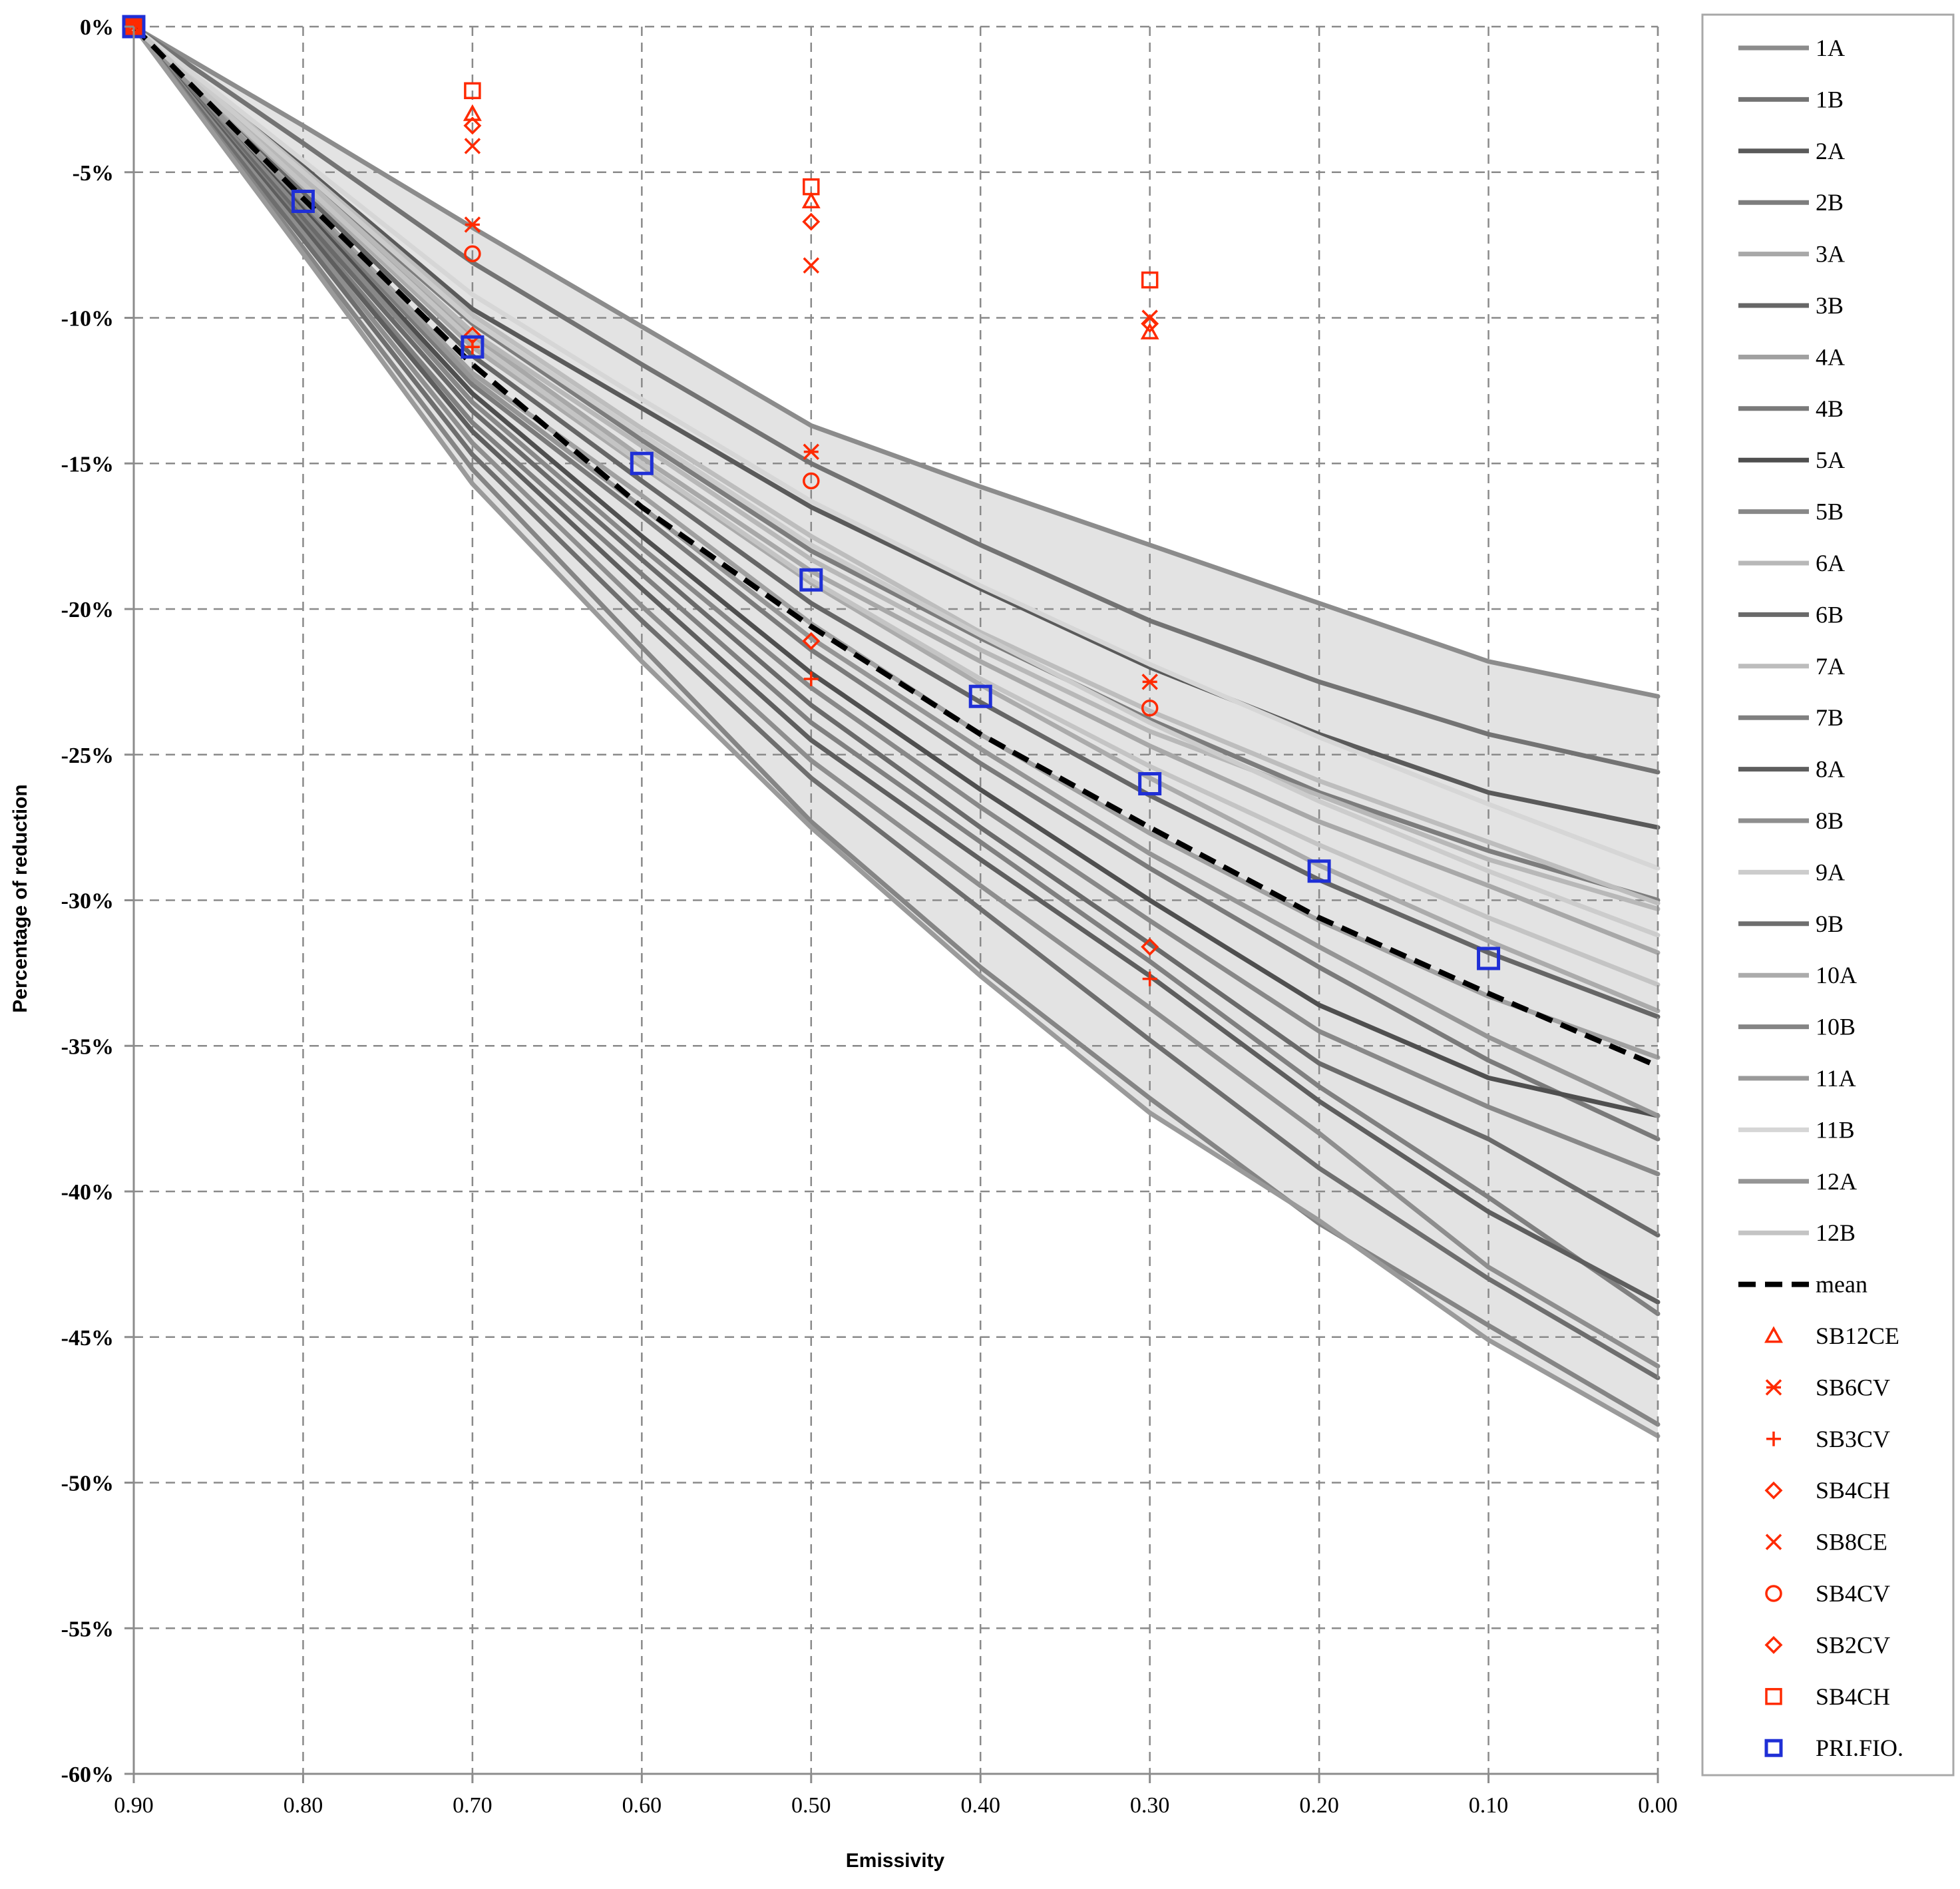  Describe the element at coordinates (88, 1775) in the screenshot. I see `y-tick-label: -60%` at that location.